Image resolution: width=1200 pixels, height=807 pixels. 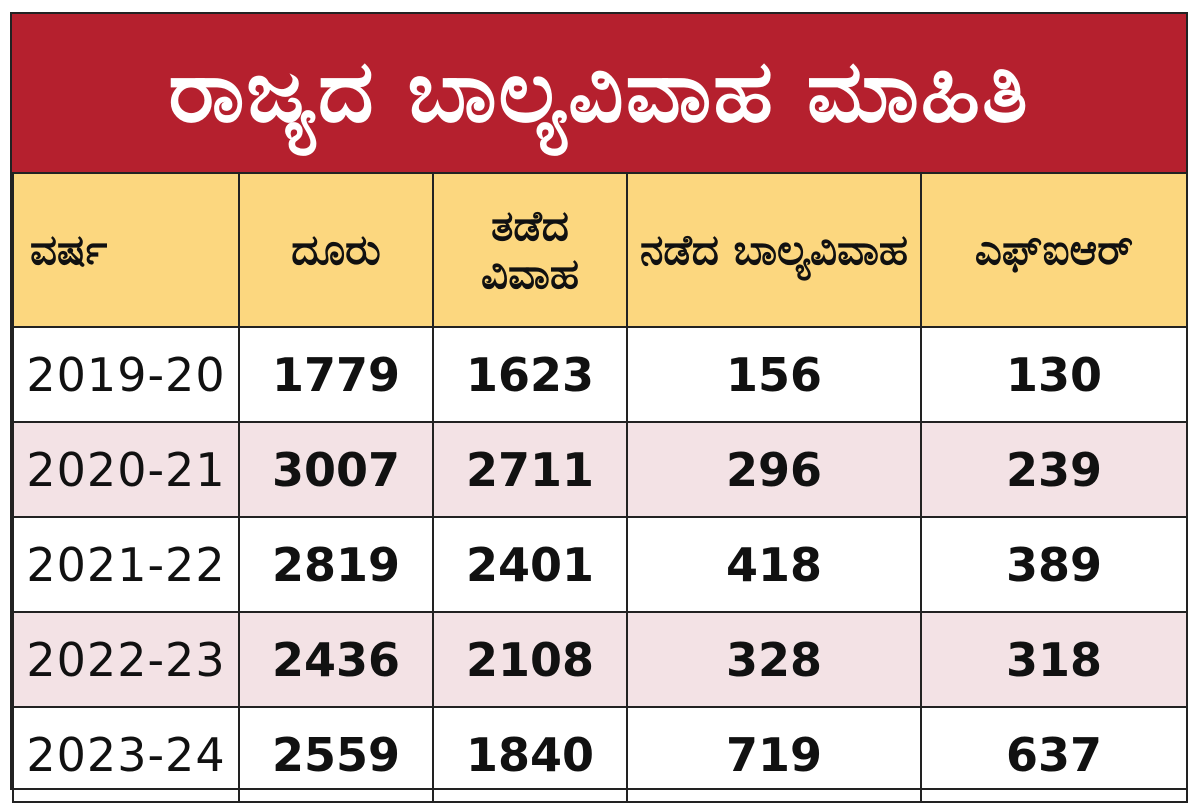 What do you see at coordinates (530, 250) in the screenshot?
I see `column-header-prevented-marriages: ತಡೆದ ವಿವಾಹ` at bounding box center [530, 250].